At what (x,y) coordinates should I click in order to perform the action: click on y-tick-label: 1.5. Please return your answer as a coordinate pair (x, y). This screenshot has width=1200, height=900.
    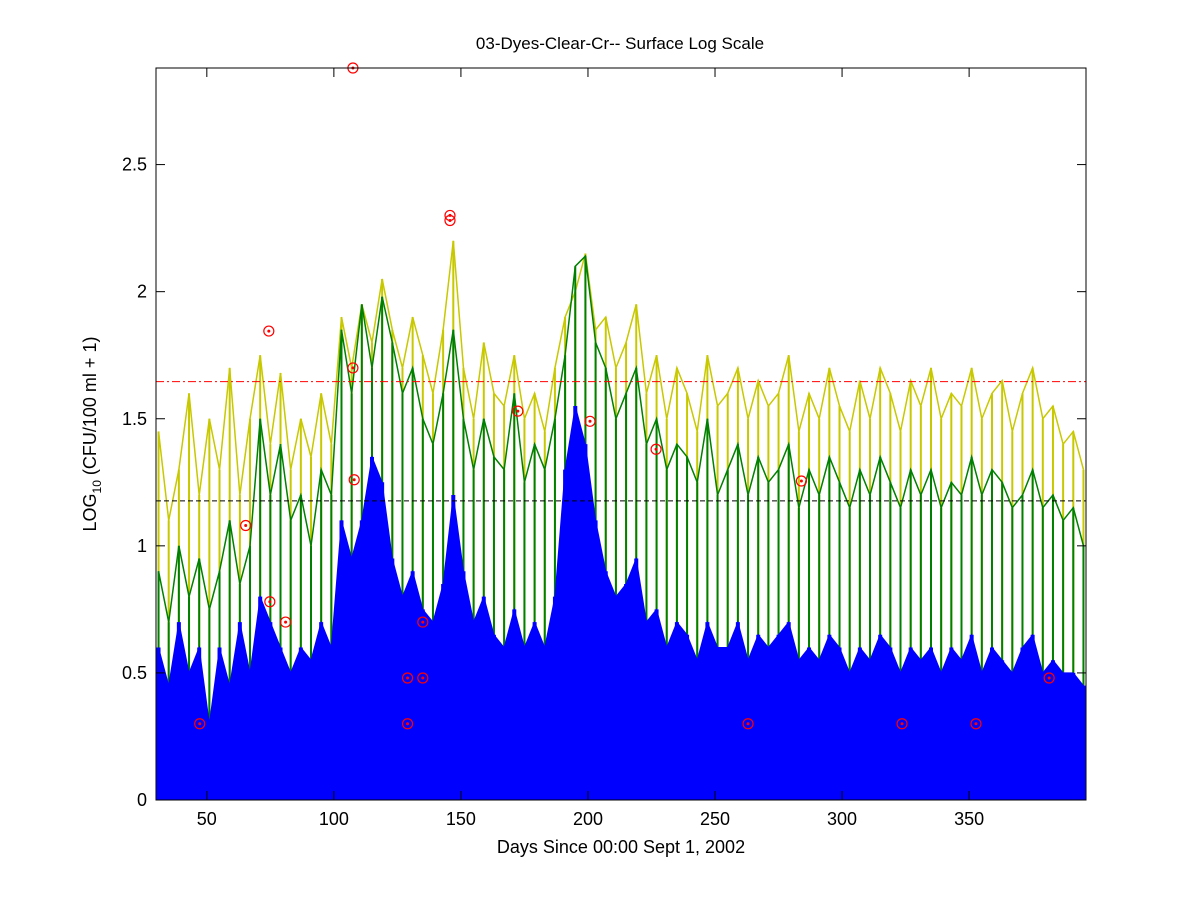
    Looking at the image, I should click on (134, 419).